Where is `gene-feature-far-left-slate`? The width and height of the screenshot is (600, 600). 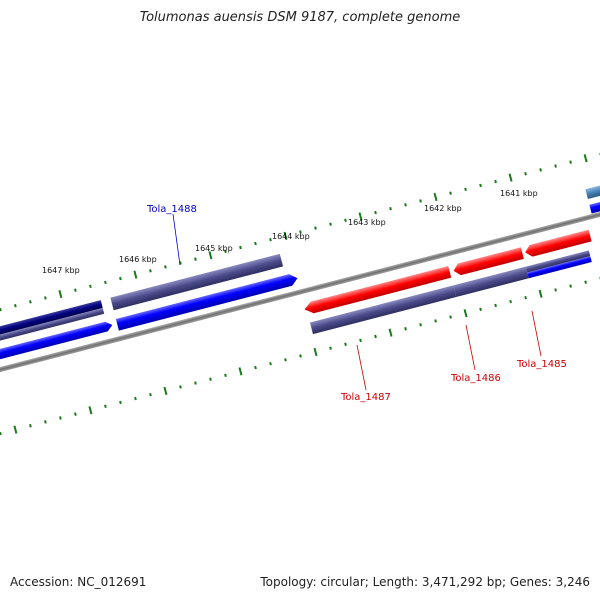
gene-feature-far-left-slate is located at coordinates (52, 331).